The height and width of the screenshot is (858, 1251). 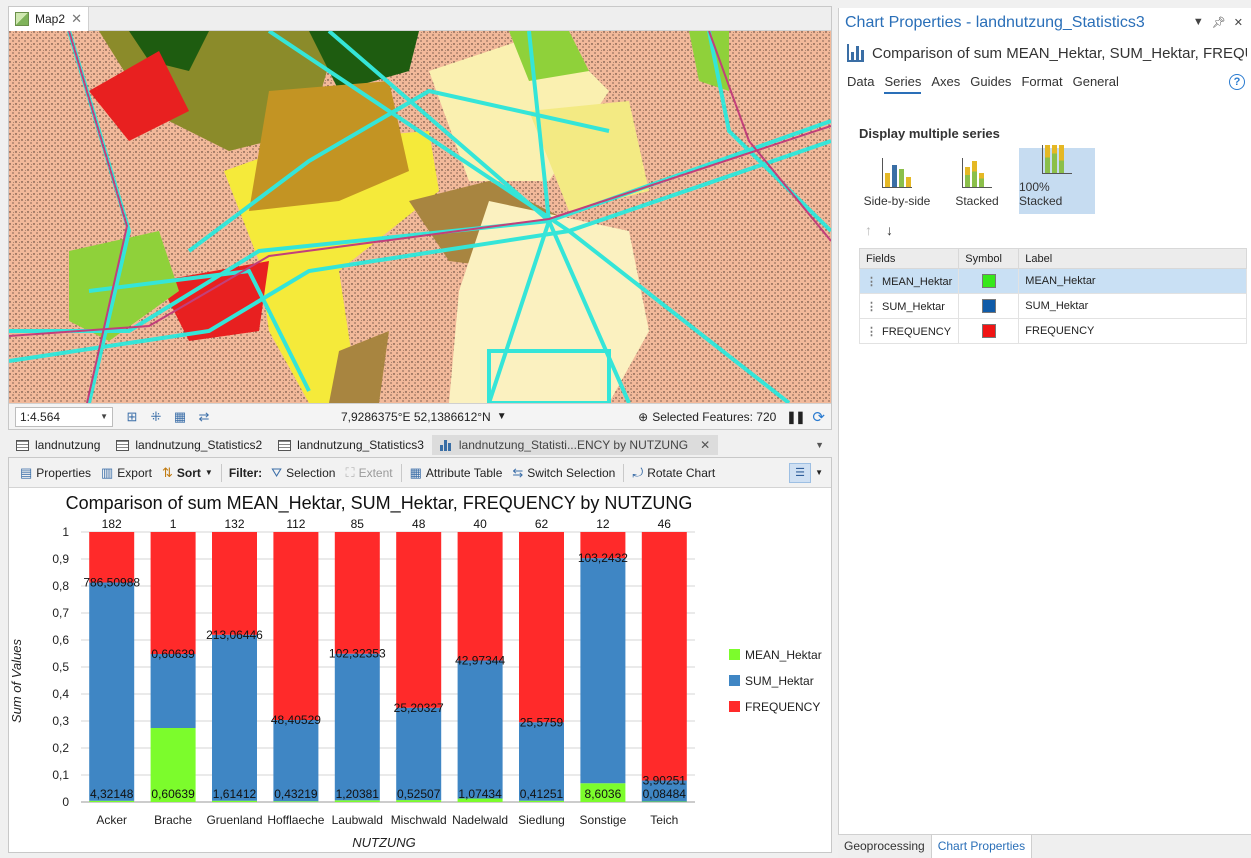 What do you see at coordinates (795, 416) in the screenshot?
I see `pause-icon: ❚❚` at bounding box center [795, 416].